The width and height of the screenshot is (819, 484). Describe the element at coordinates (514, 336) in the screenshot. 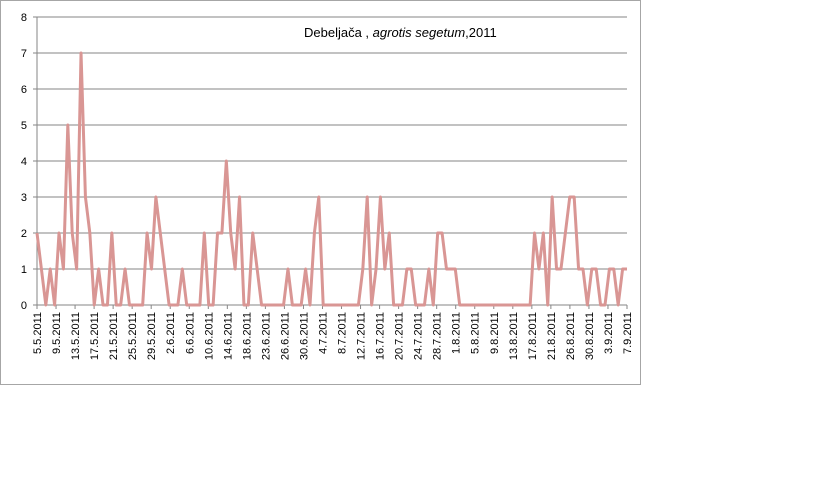

I see `x-tick-label: 13.8.2011` at that location.